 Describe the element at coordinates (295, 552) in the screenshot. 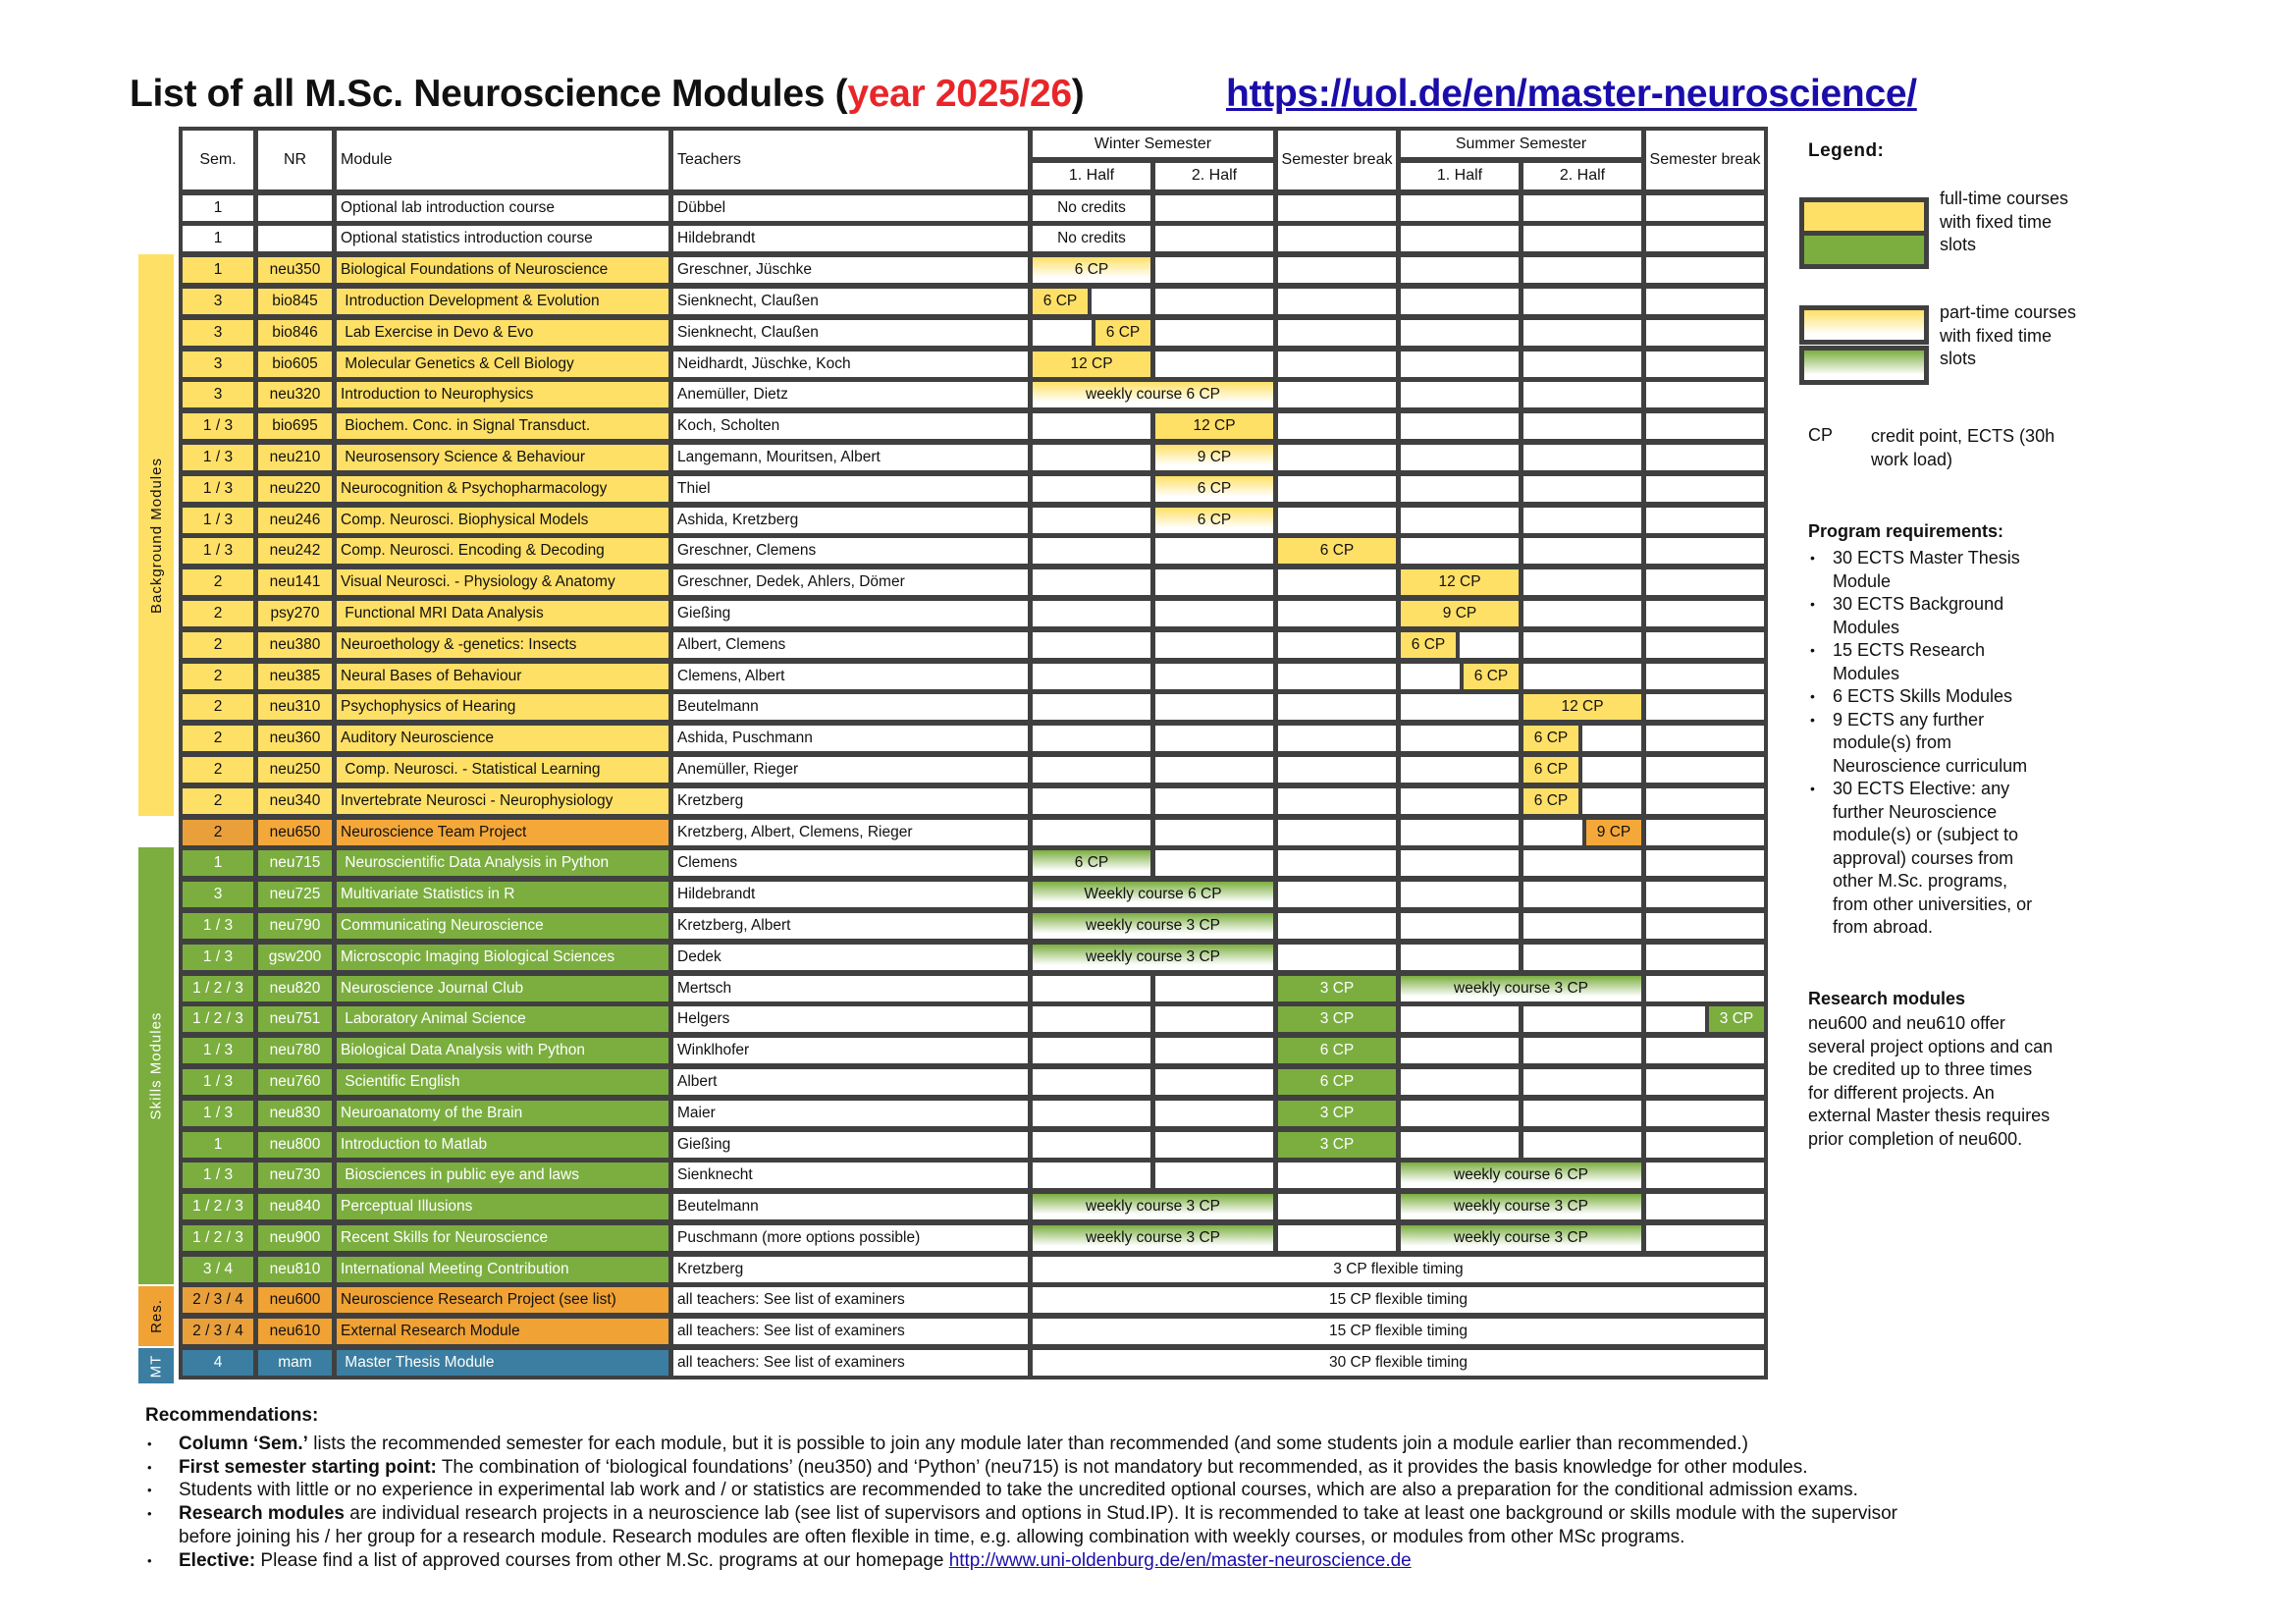

I see `row-module-number: neu242` at that location.